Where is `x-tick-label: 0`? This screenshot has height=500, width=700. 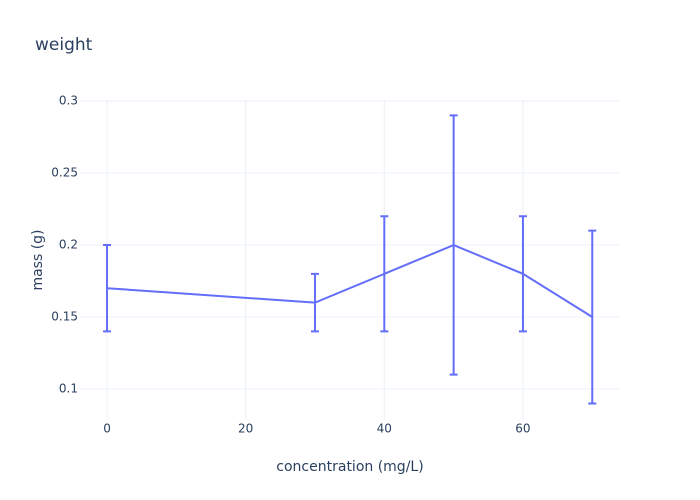
x-tick-label: 0 is located at coordinates (107, 429).